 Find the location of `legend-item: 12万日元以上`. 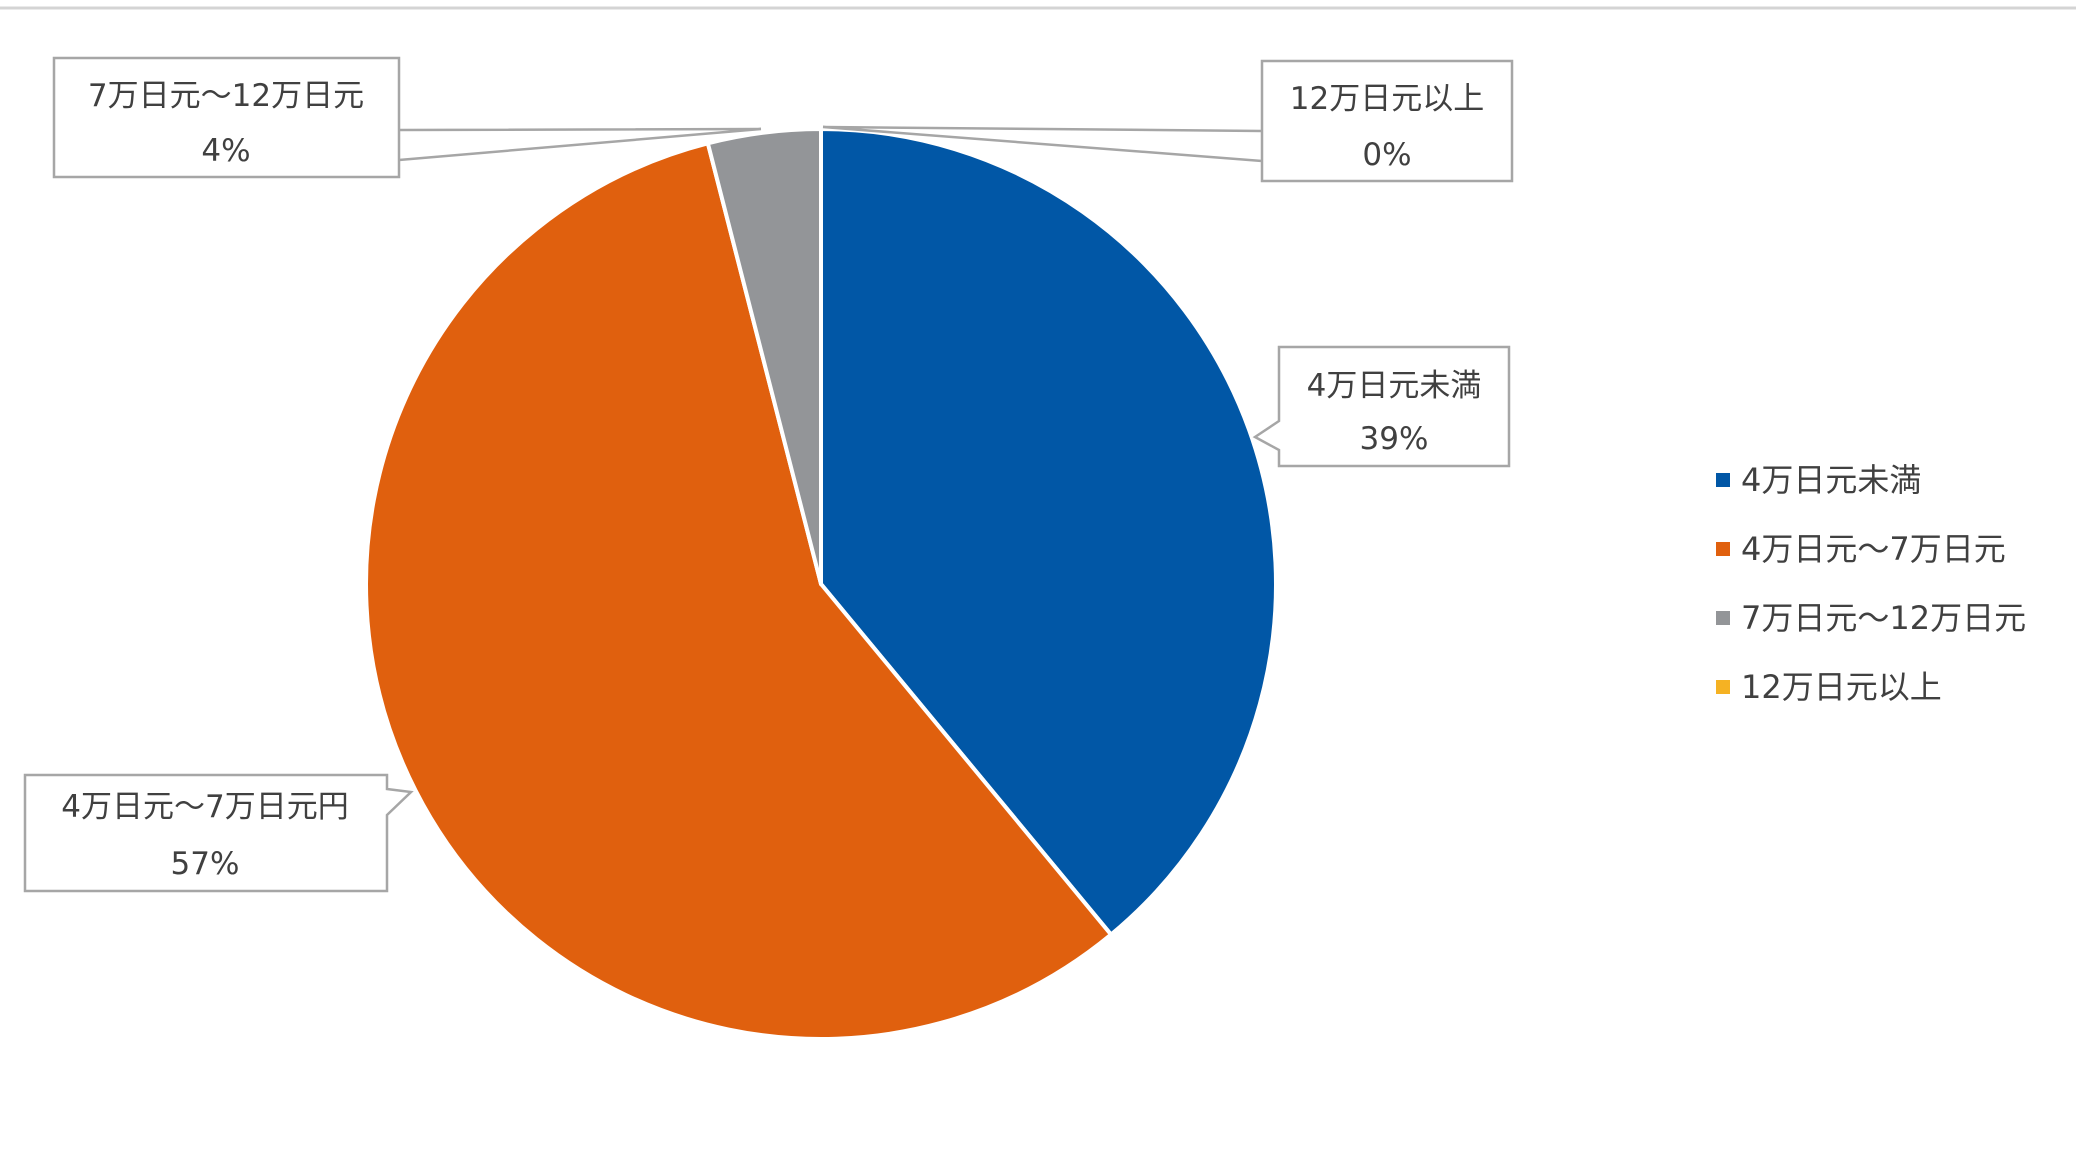

legend-item: 12万日元以上 is located at coordinates (1829, 687).